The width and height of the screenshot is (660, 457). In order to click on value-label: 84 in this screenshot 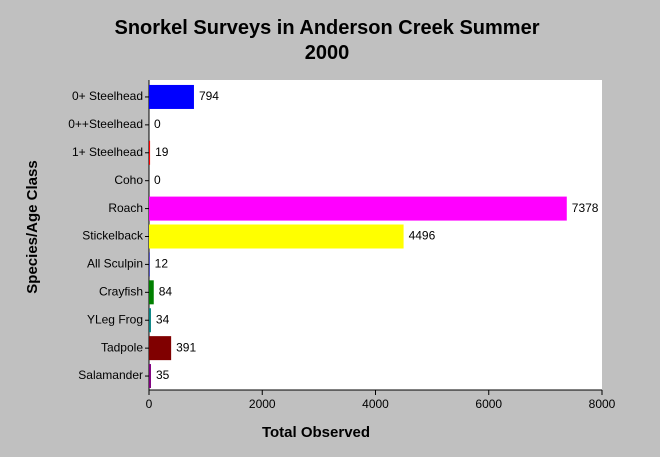, I will do `click(166, 291)`.